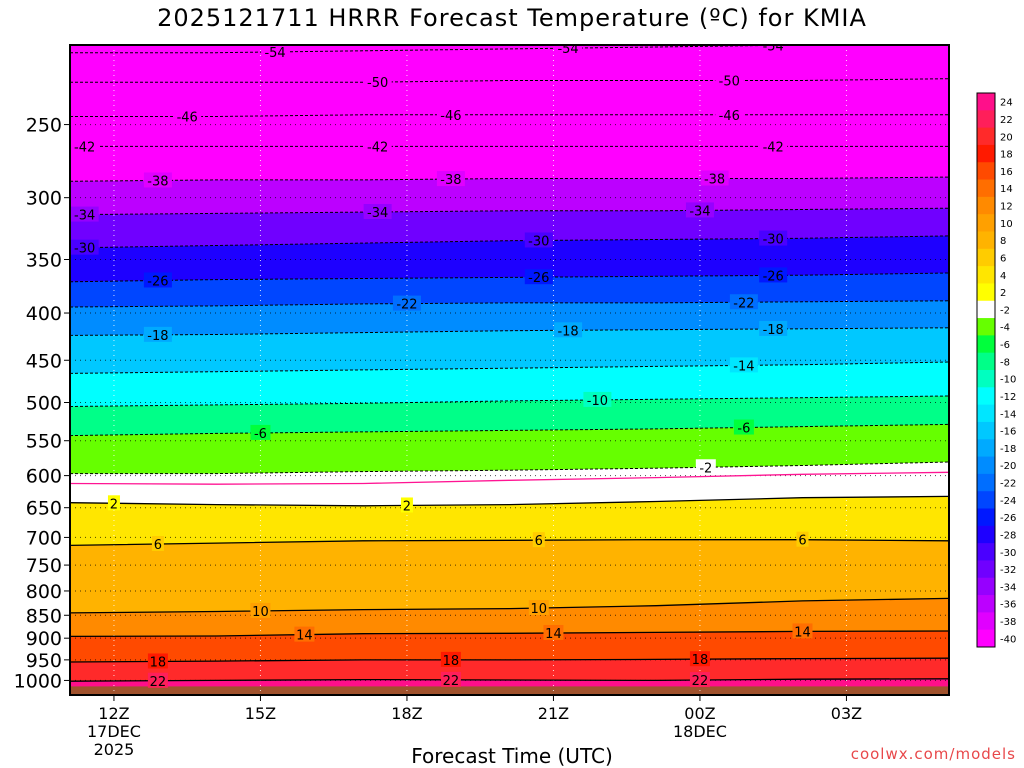  Describe the element at coordinates (1005, 362) in the screenshot. I see `colorbar-label: -8` at that location.